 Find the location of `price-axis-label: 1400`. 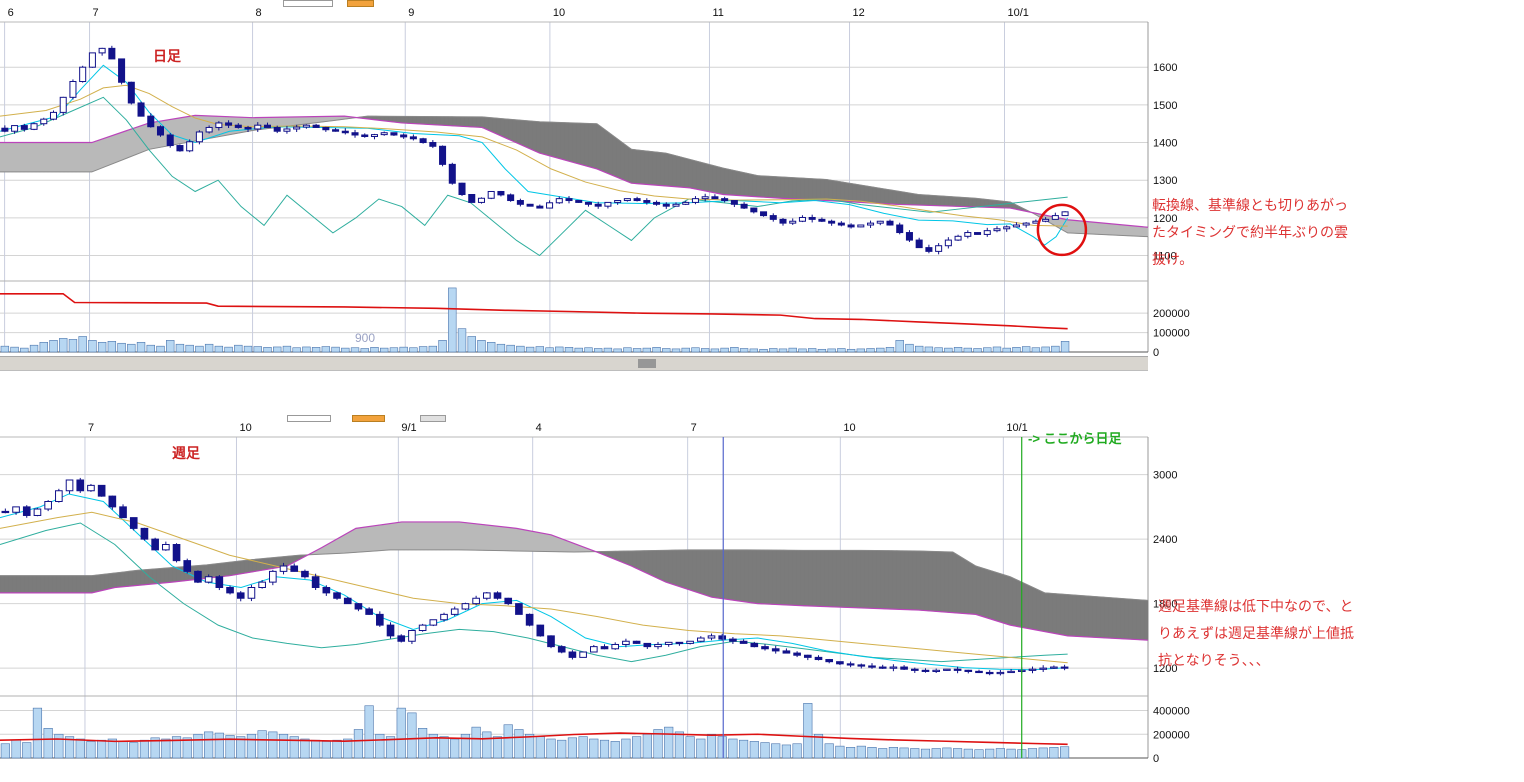

price-axis-label: 1400 is located at coordinates (1165, 144).